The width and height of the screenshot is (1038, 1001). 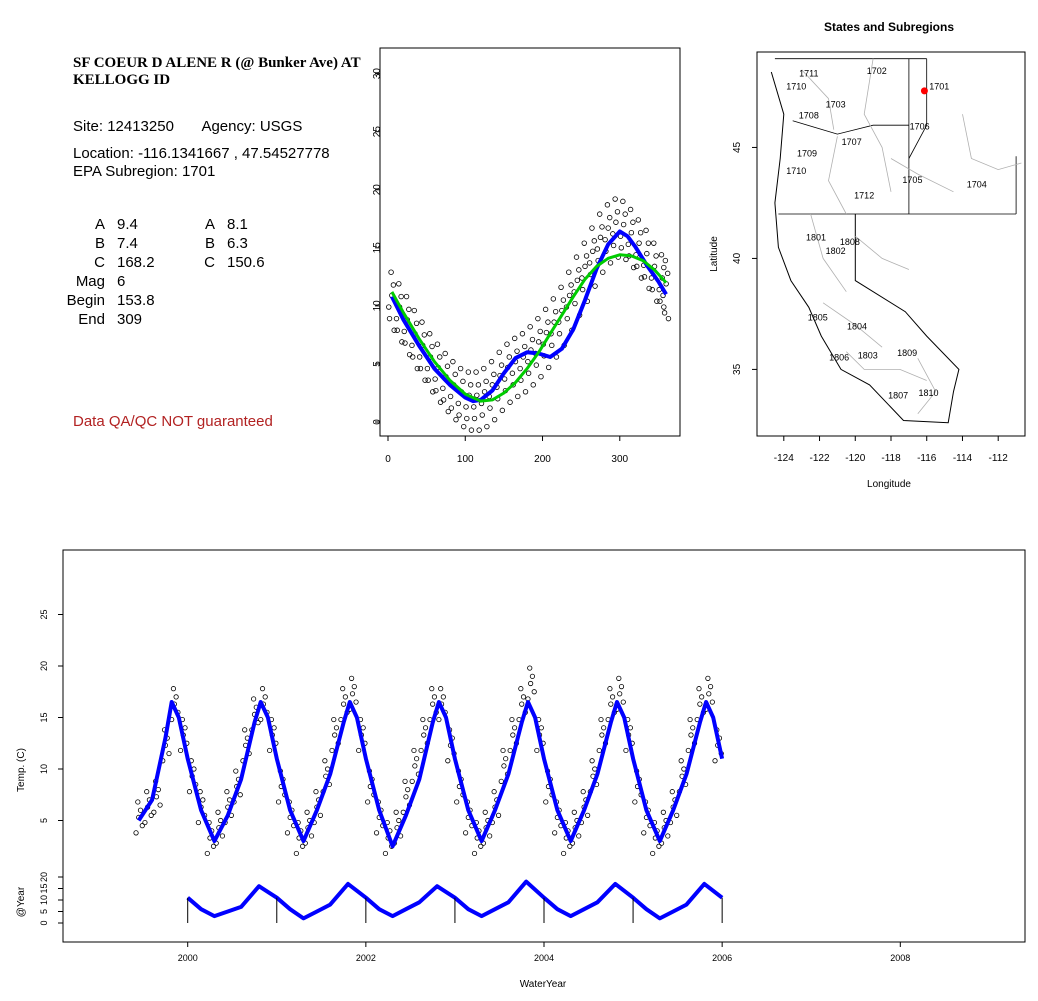 I want to click on map-frame, so click(x=891, y=244).